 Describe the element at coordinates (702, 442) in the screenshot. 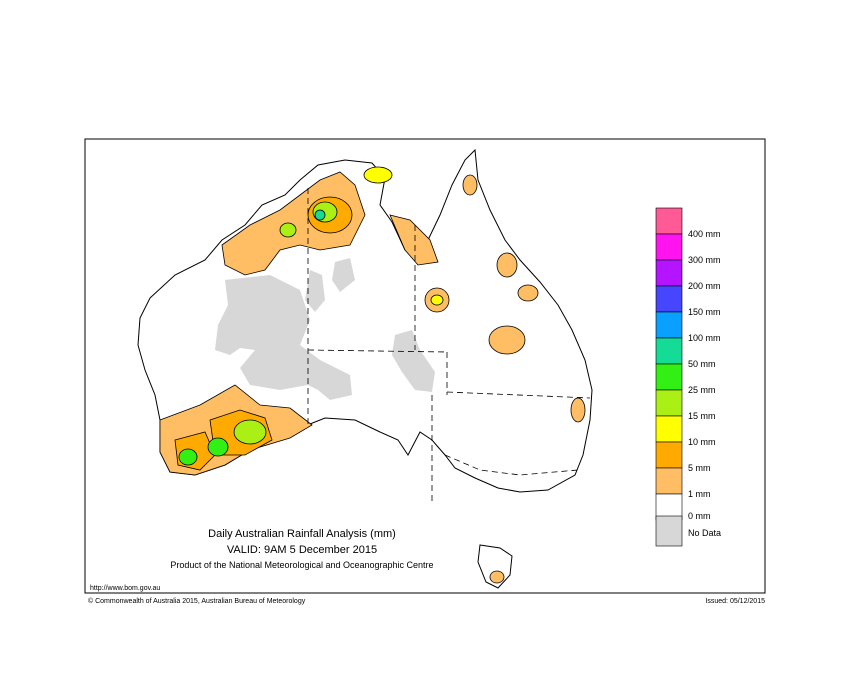

I see `legend-label: 10 mm` at that location.